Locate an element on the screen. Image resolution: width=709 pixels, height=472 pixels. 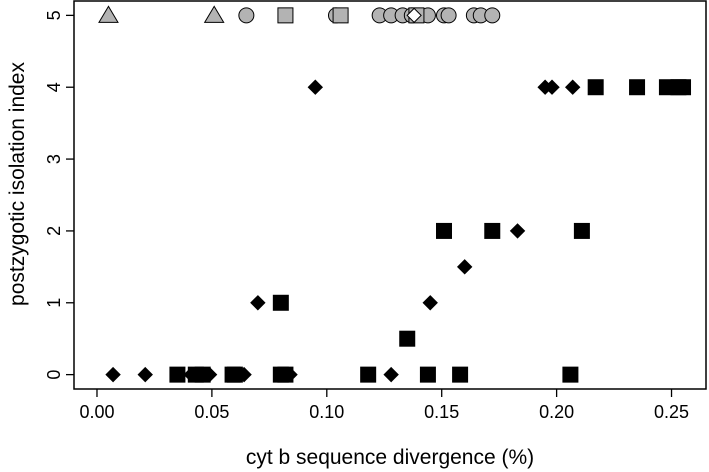
x-axis-title: cyt b sequence divergence (%) is located at coordinates (390, 457).